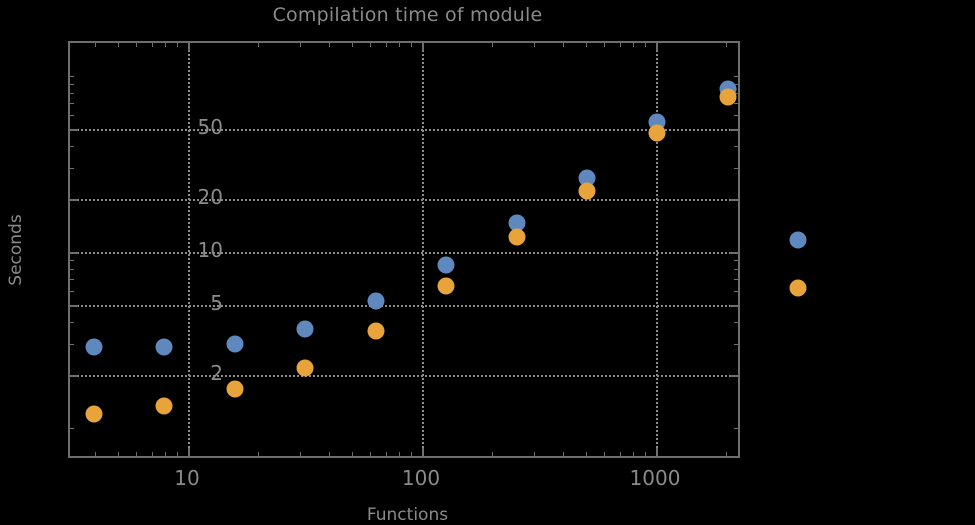 Image resolution: width=975 pixels, height=525 pixels. I want to click on chart-title: Compilation time of module, so click(407, 15).